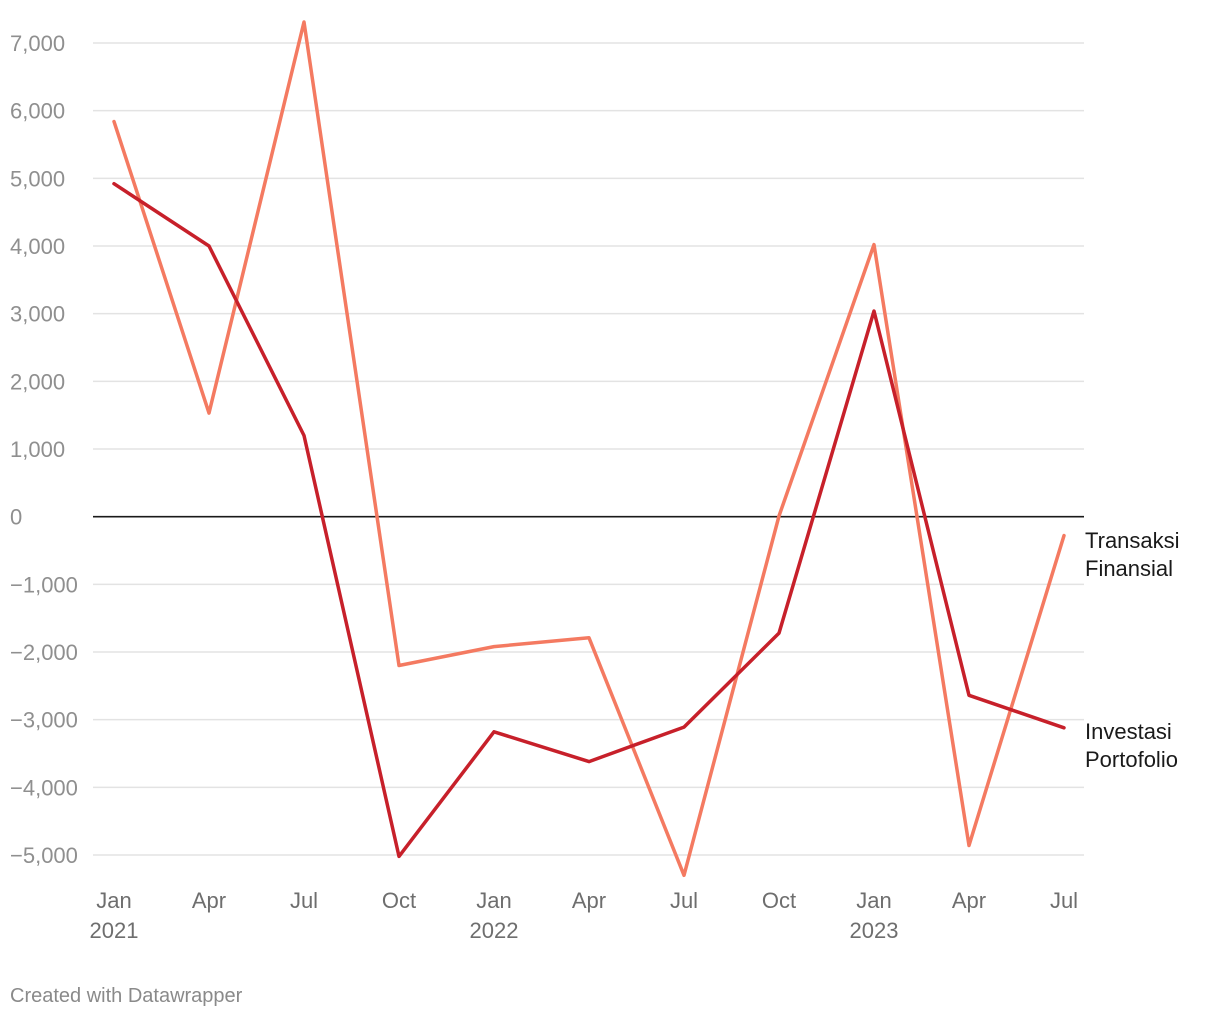  I want to click on series-label-1: Transaksi Finansial, so click(1132, 554).